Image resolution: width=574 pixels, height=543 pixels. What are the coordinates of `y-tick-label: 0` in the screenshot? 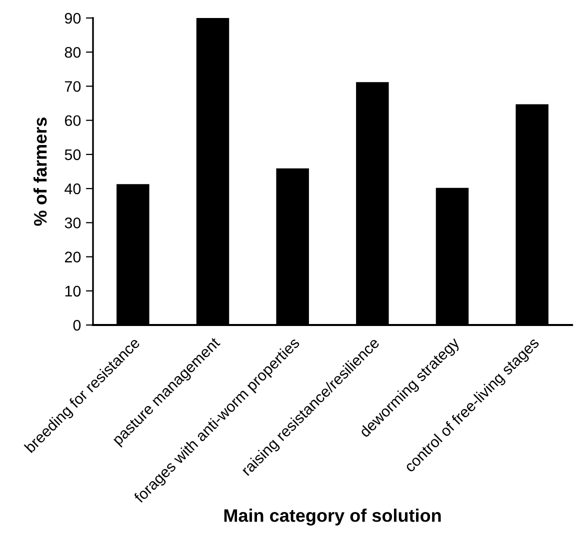 It's located at (77, 325).